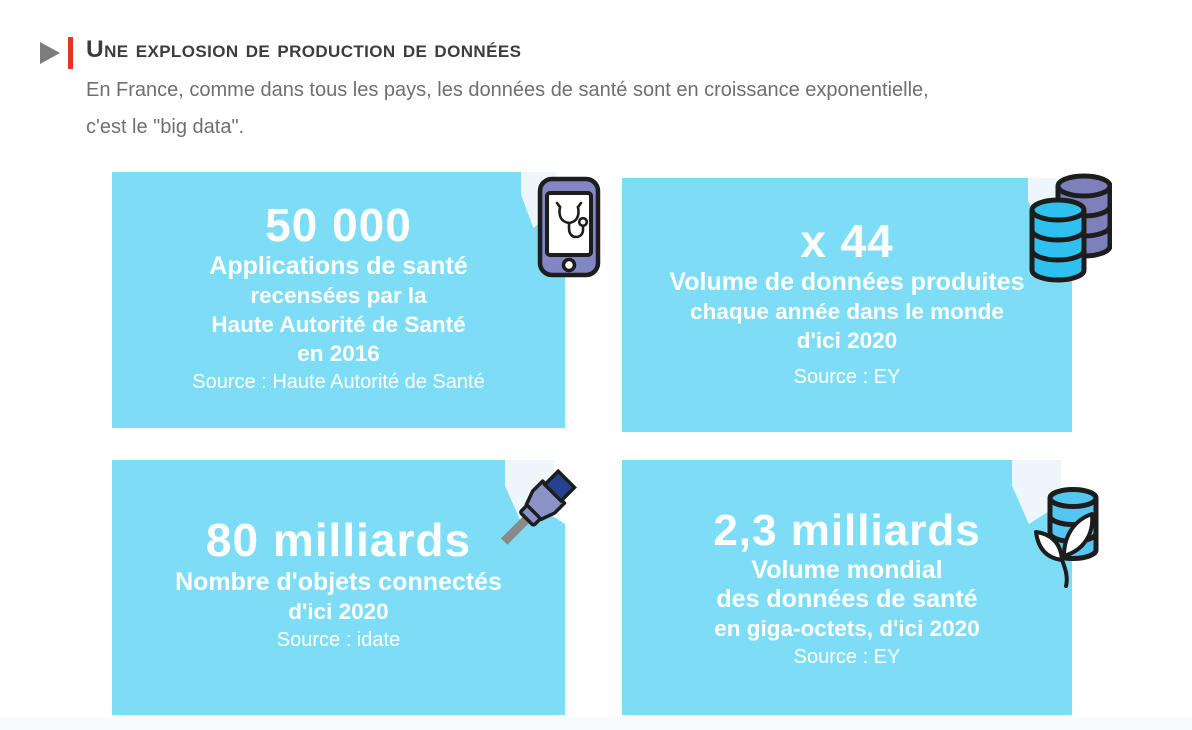 This screenshot has height=730, width=1192. What do you see at coordinates (50, 53) in the screenshot?
I see `play-triangle-icon` at bounding box center [50, 53].